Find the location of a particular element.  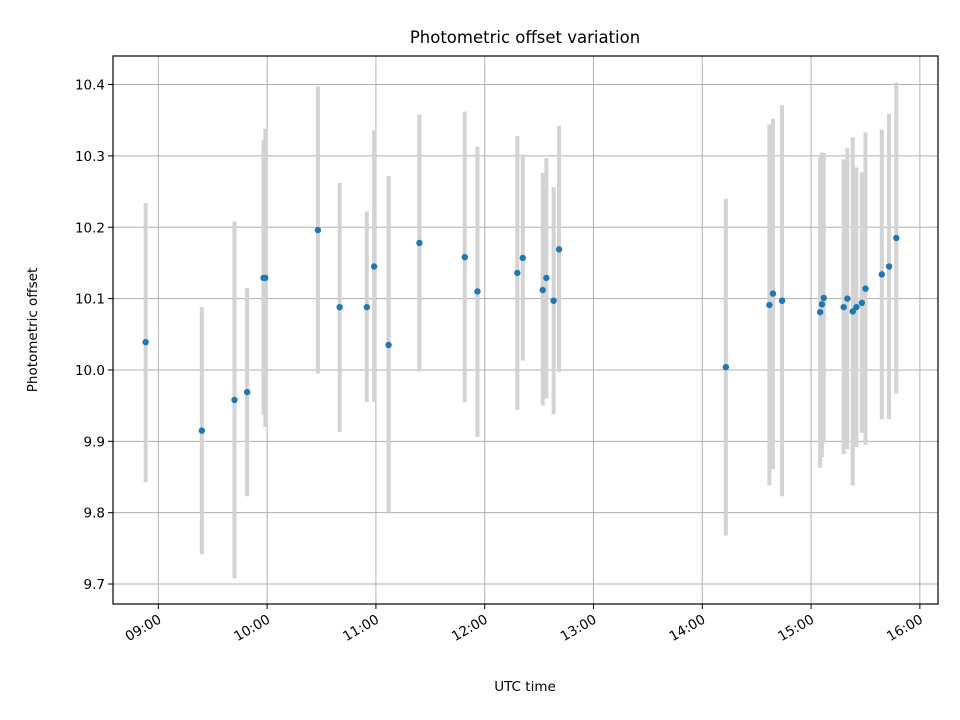

y-tick-label: 10.2 is located at coordinates (90, 228).